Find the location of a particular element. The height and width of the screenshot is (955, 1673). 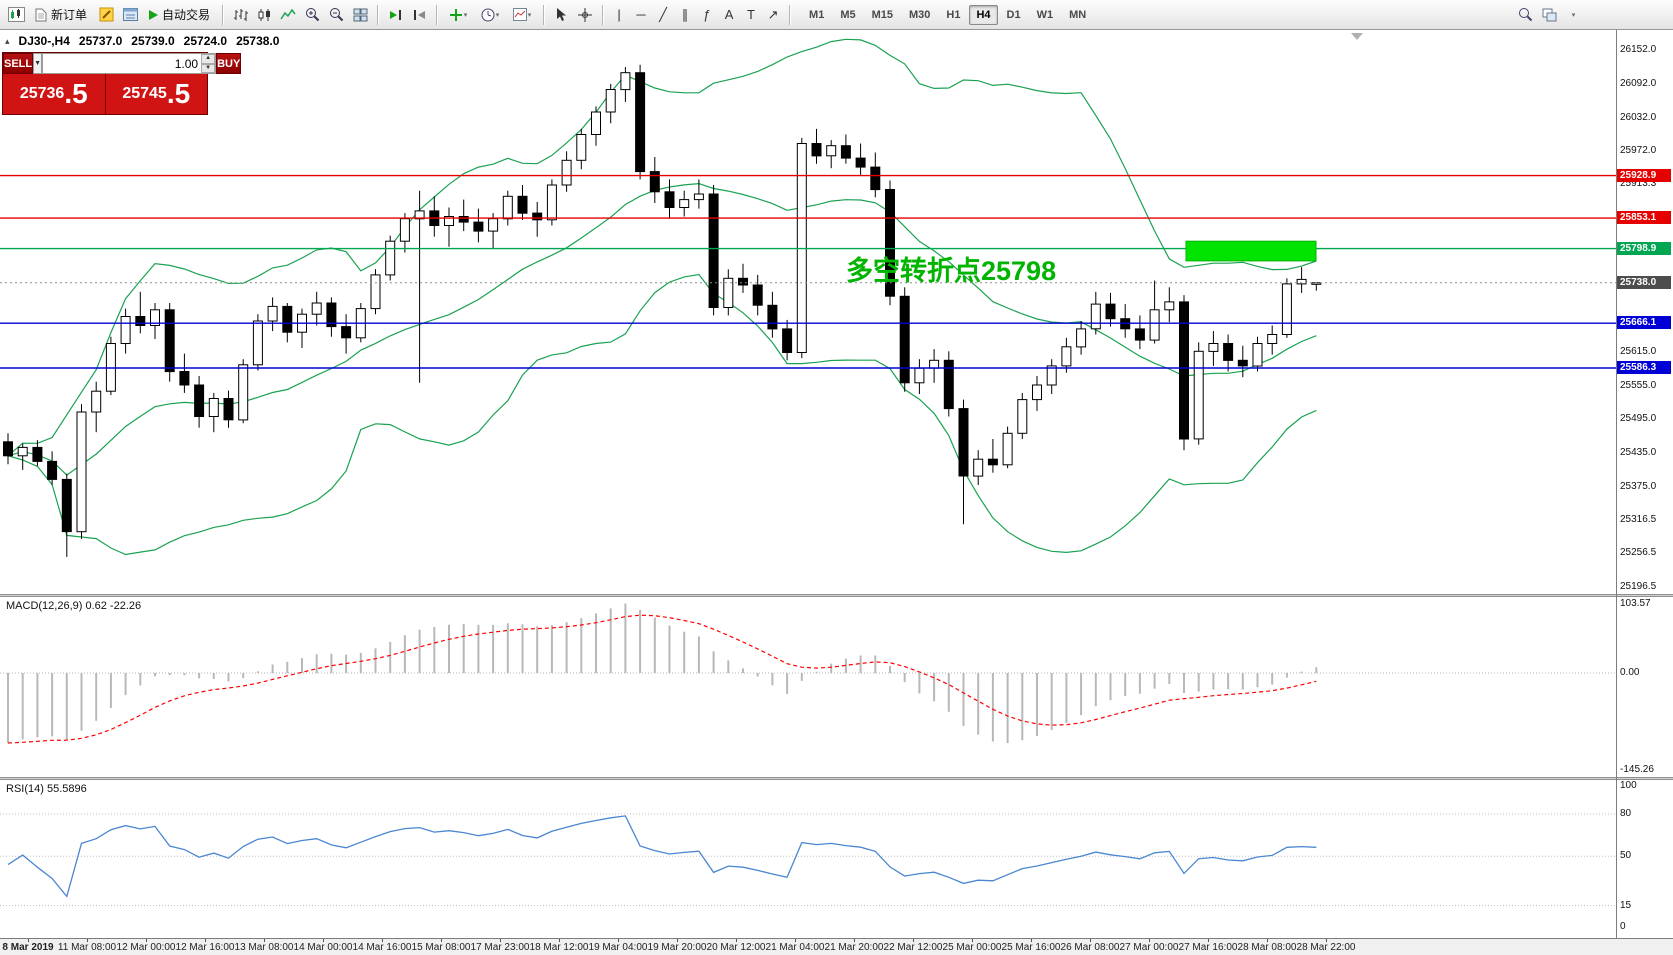

toolbar-overflow-icon: ▾ is located at coordinates (1573, 15).